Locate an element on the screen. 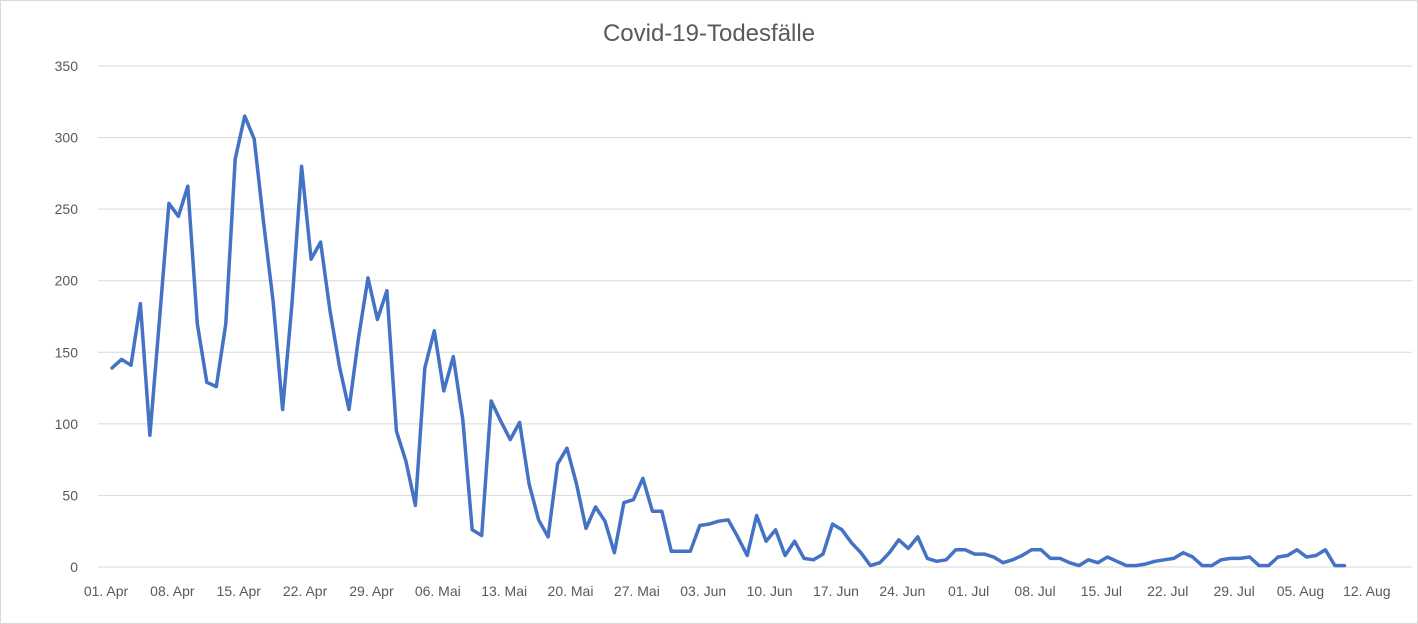 The height and width of the screenshot is (624, 1418). x-tick-label: 06. Mai is located at coordinates (438, 591).